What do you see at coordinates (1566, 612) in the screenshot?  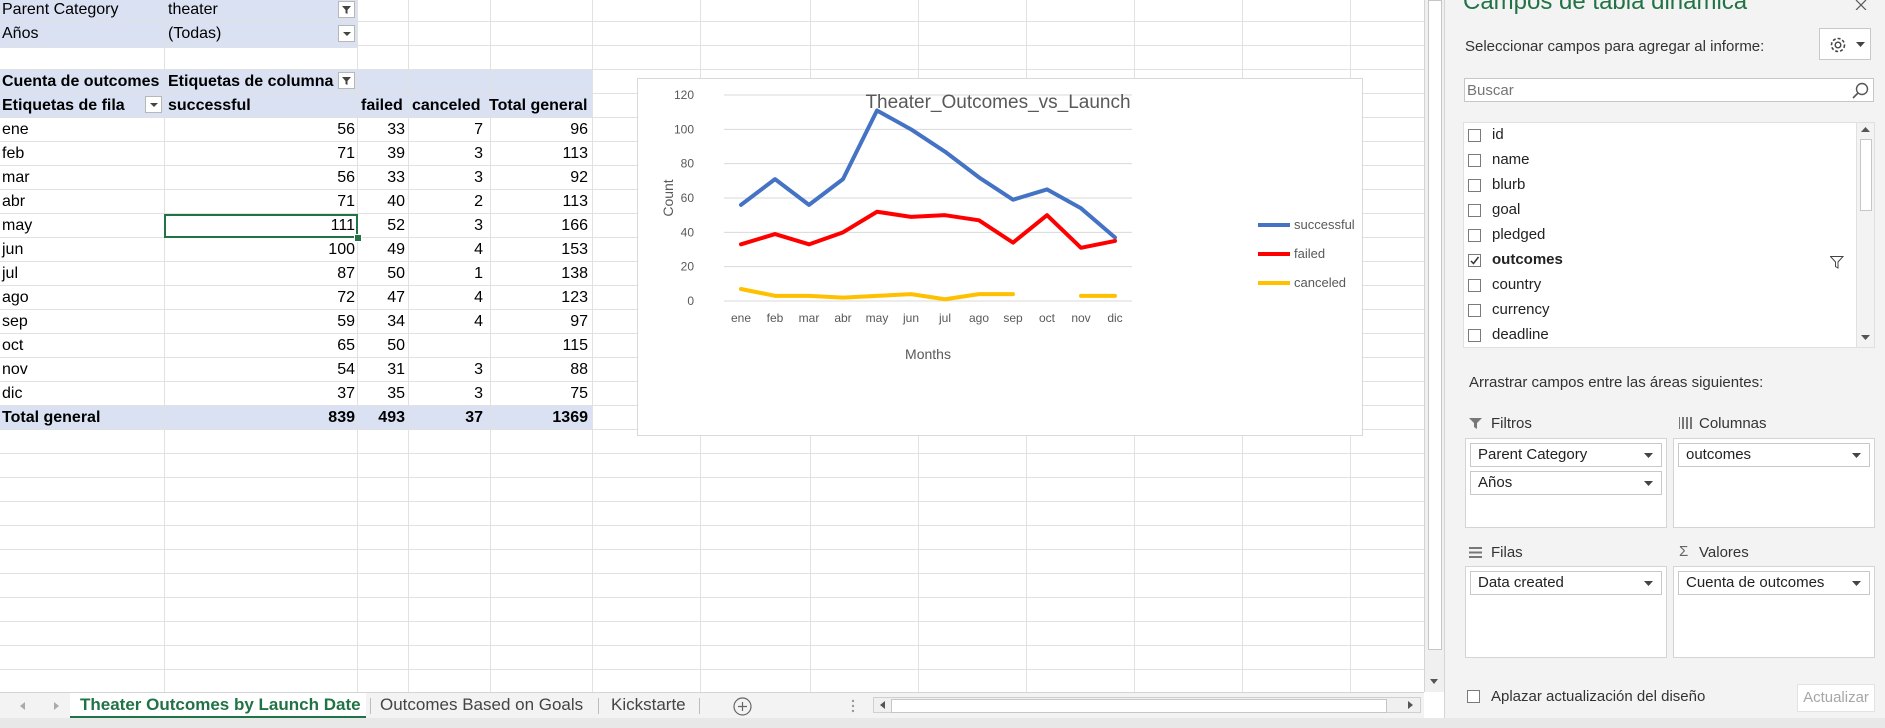 I see `area-filas: Data created` at bounding box center [1566, 612].